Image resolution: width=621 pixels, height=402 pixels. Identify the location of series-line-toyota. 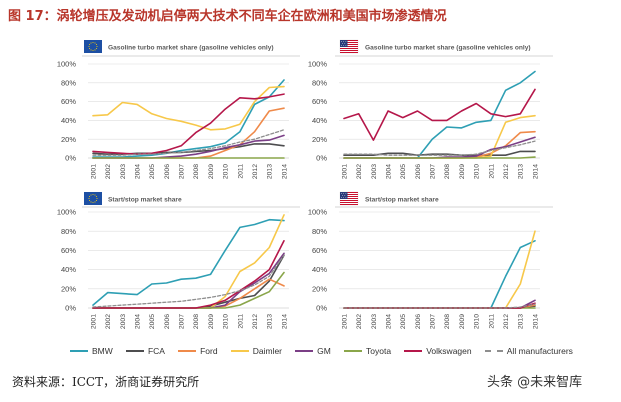
(188, 290).